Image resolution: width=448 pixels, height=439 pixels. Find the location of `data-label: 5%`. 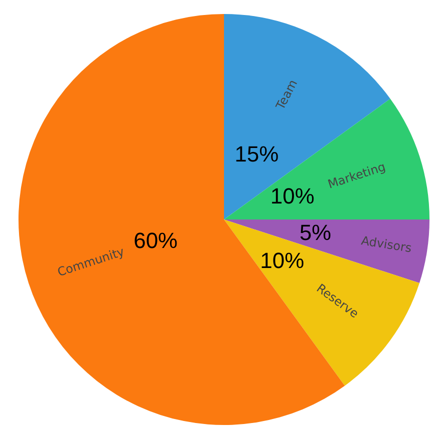

data-label: 5% is located at coordinates (315, 233).